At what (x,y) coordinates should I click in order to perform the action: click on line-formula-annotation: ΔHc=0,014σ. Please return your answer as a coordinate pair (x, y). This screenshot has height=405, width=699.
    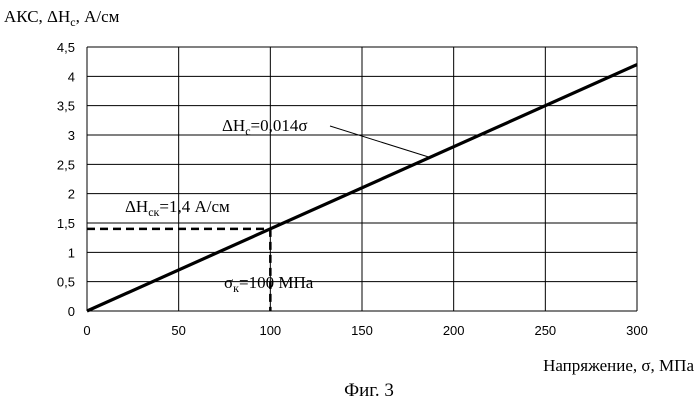
    Looking at the image, I should click on (265, 127).